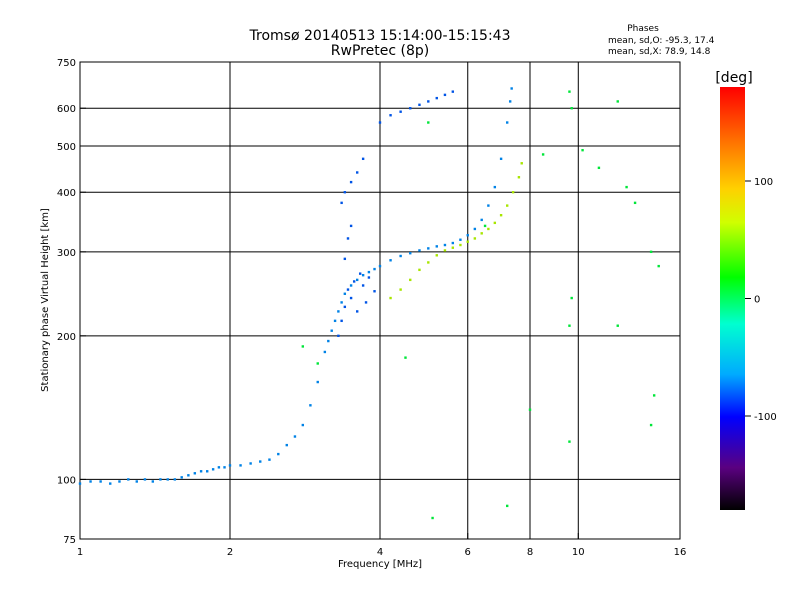 The height and width of the screenshot is (600, 800). What do you see at coordinates (763, 182) in the screenshot?
I see `colorbar-tick-label: 100` at bounding box center [763, 182].